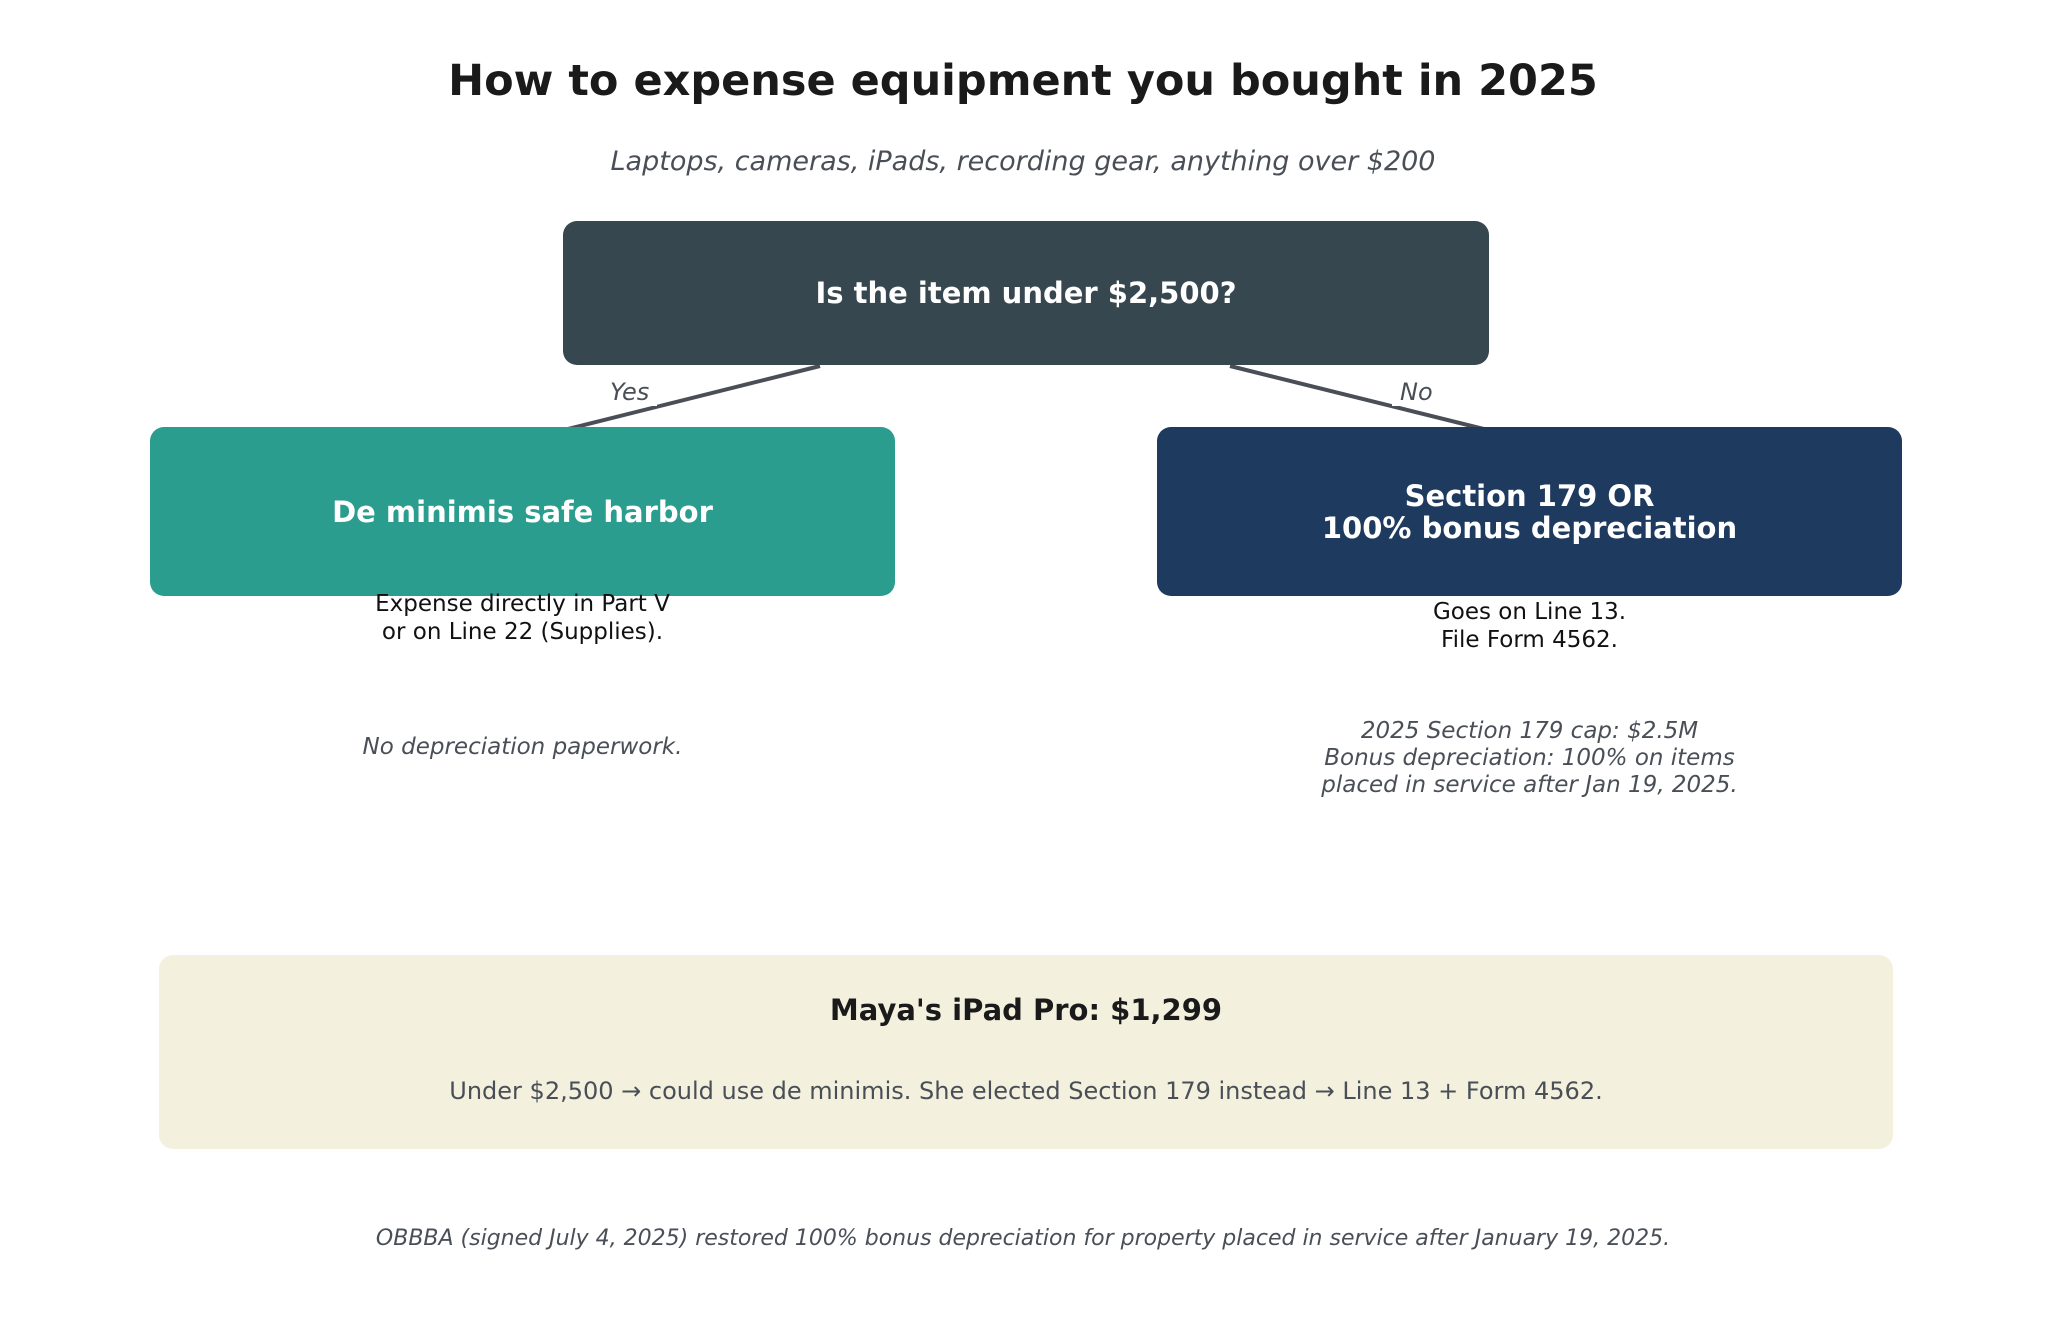  I want to click on yes-branch-label: Yes, so click(630, 392).